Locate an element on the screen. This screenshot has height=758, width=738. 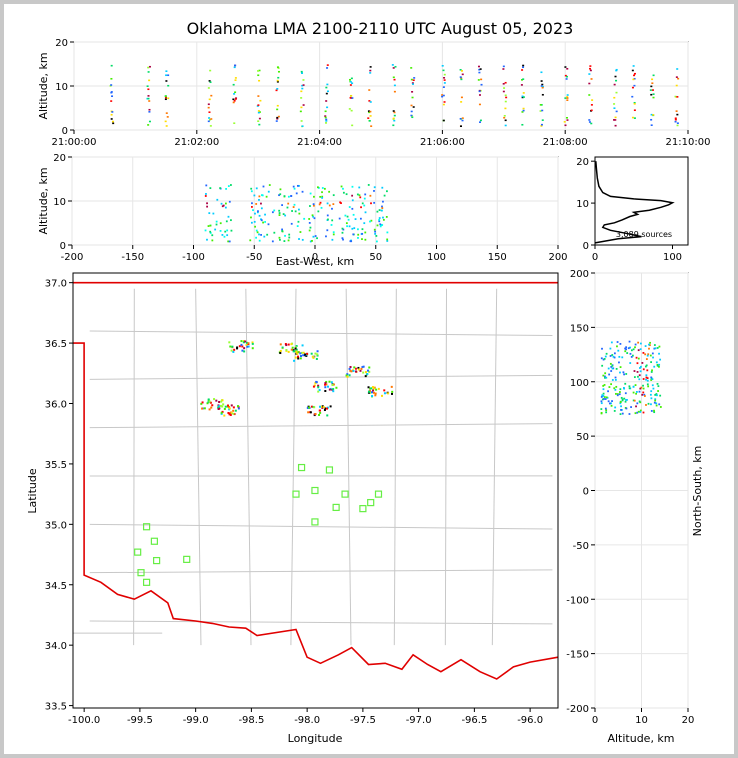
ew-tick-label: -50 is located at coordinates (254, 257).